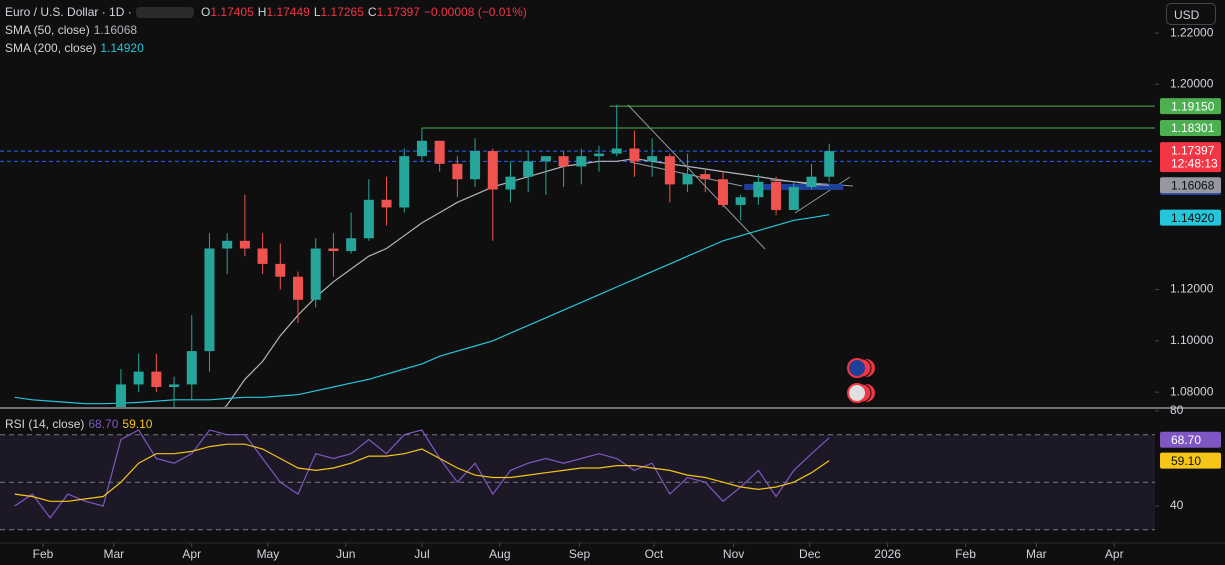  What do you see at coordinates (499, 554) in the screenshot?
I see `x-tick-label: Aug` at bounding box center [499, 554].